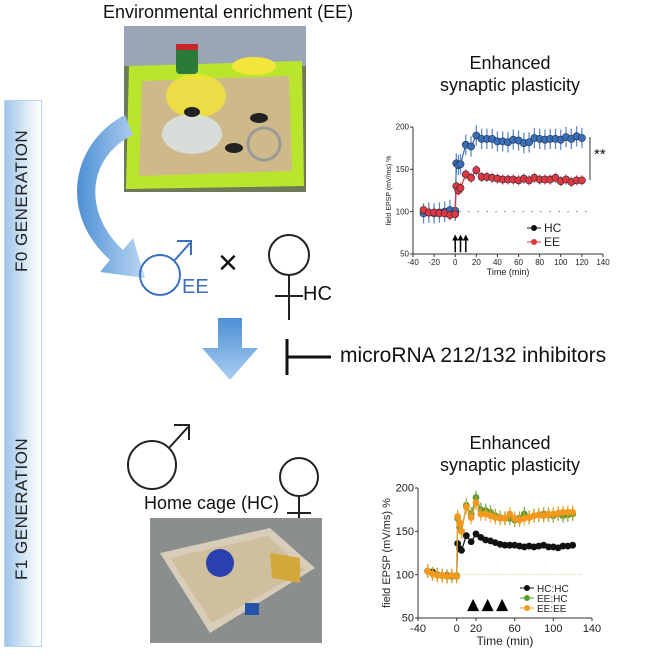  I want to click on chart1-x-axis-label: Time (min), so click(508, 272).